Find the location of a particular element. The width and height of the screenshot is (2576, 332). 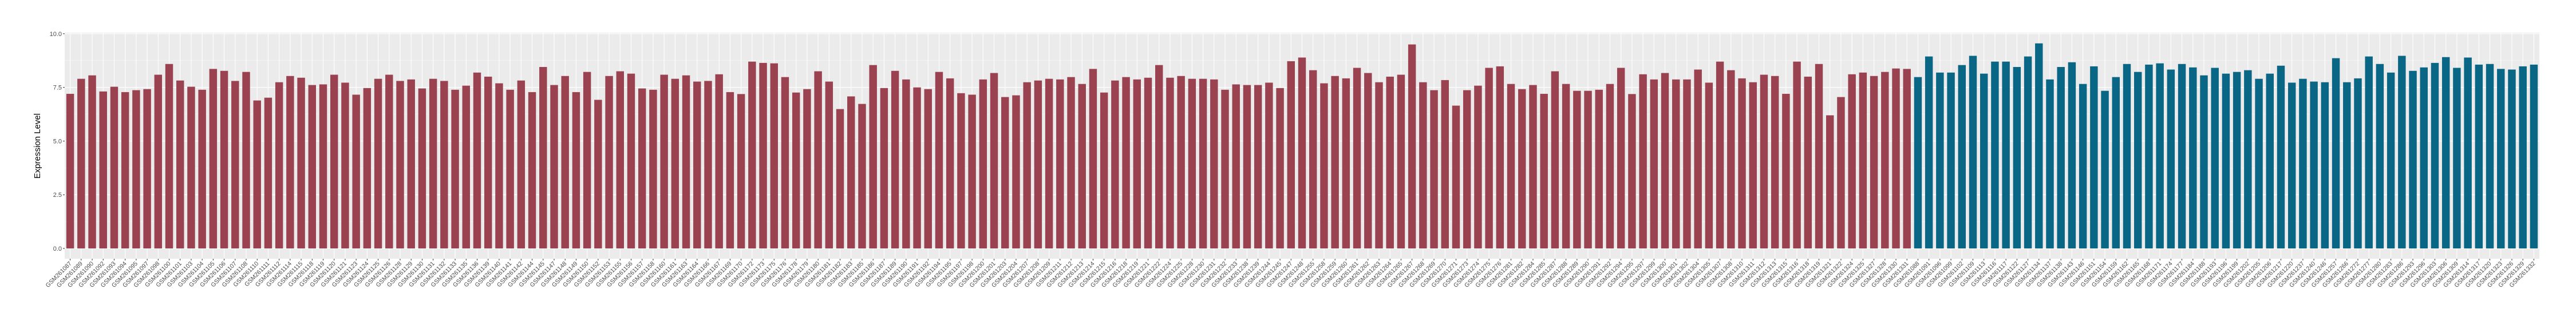

bar-GSM261245 is located at coordinates (1280, 168).